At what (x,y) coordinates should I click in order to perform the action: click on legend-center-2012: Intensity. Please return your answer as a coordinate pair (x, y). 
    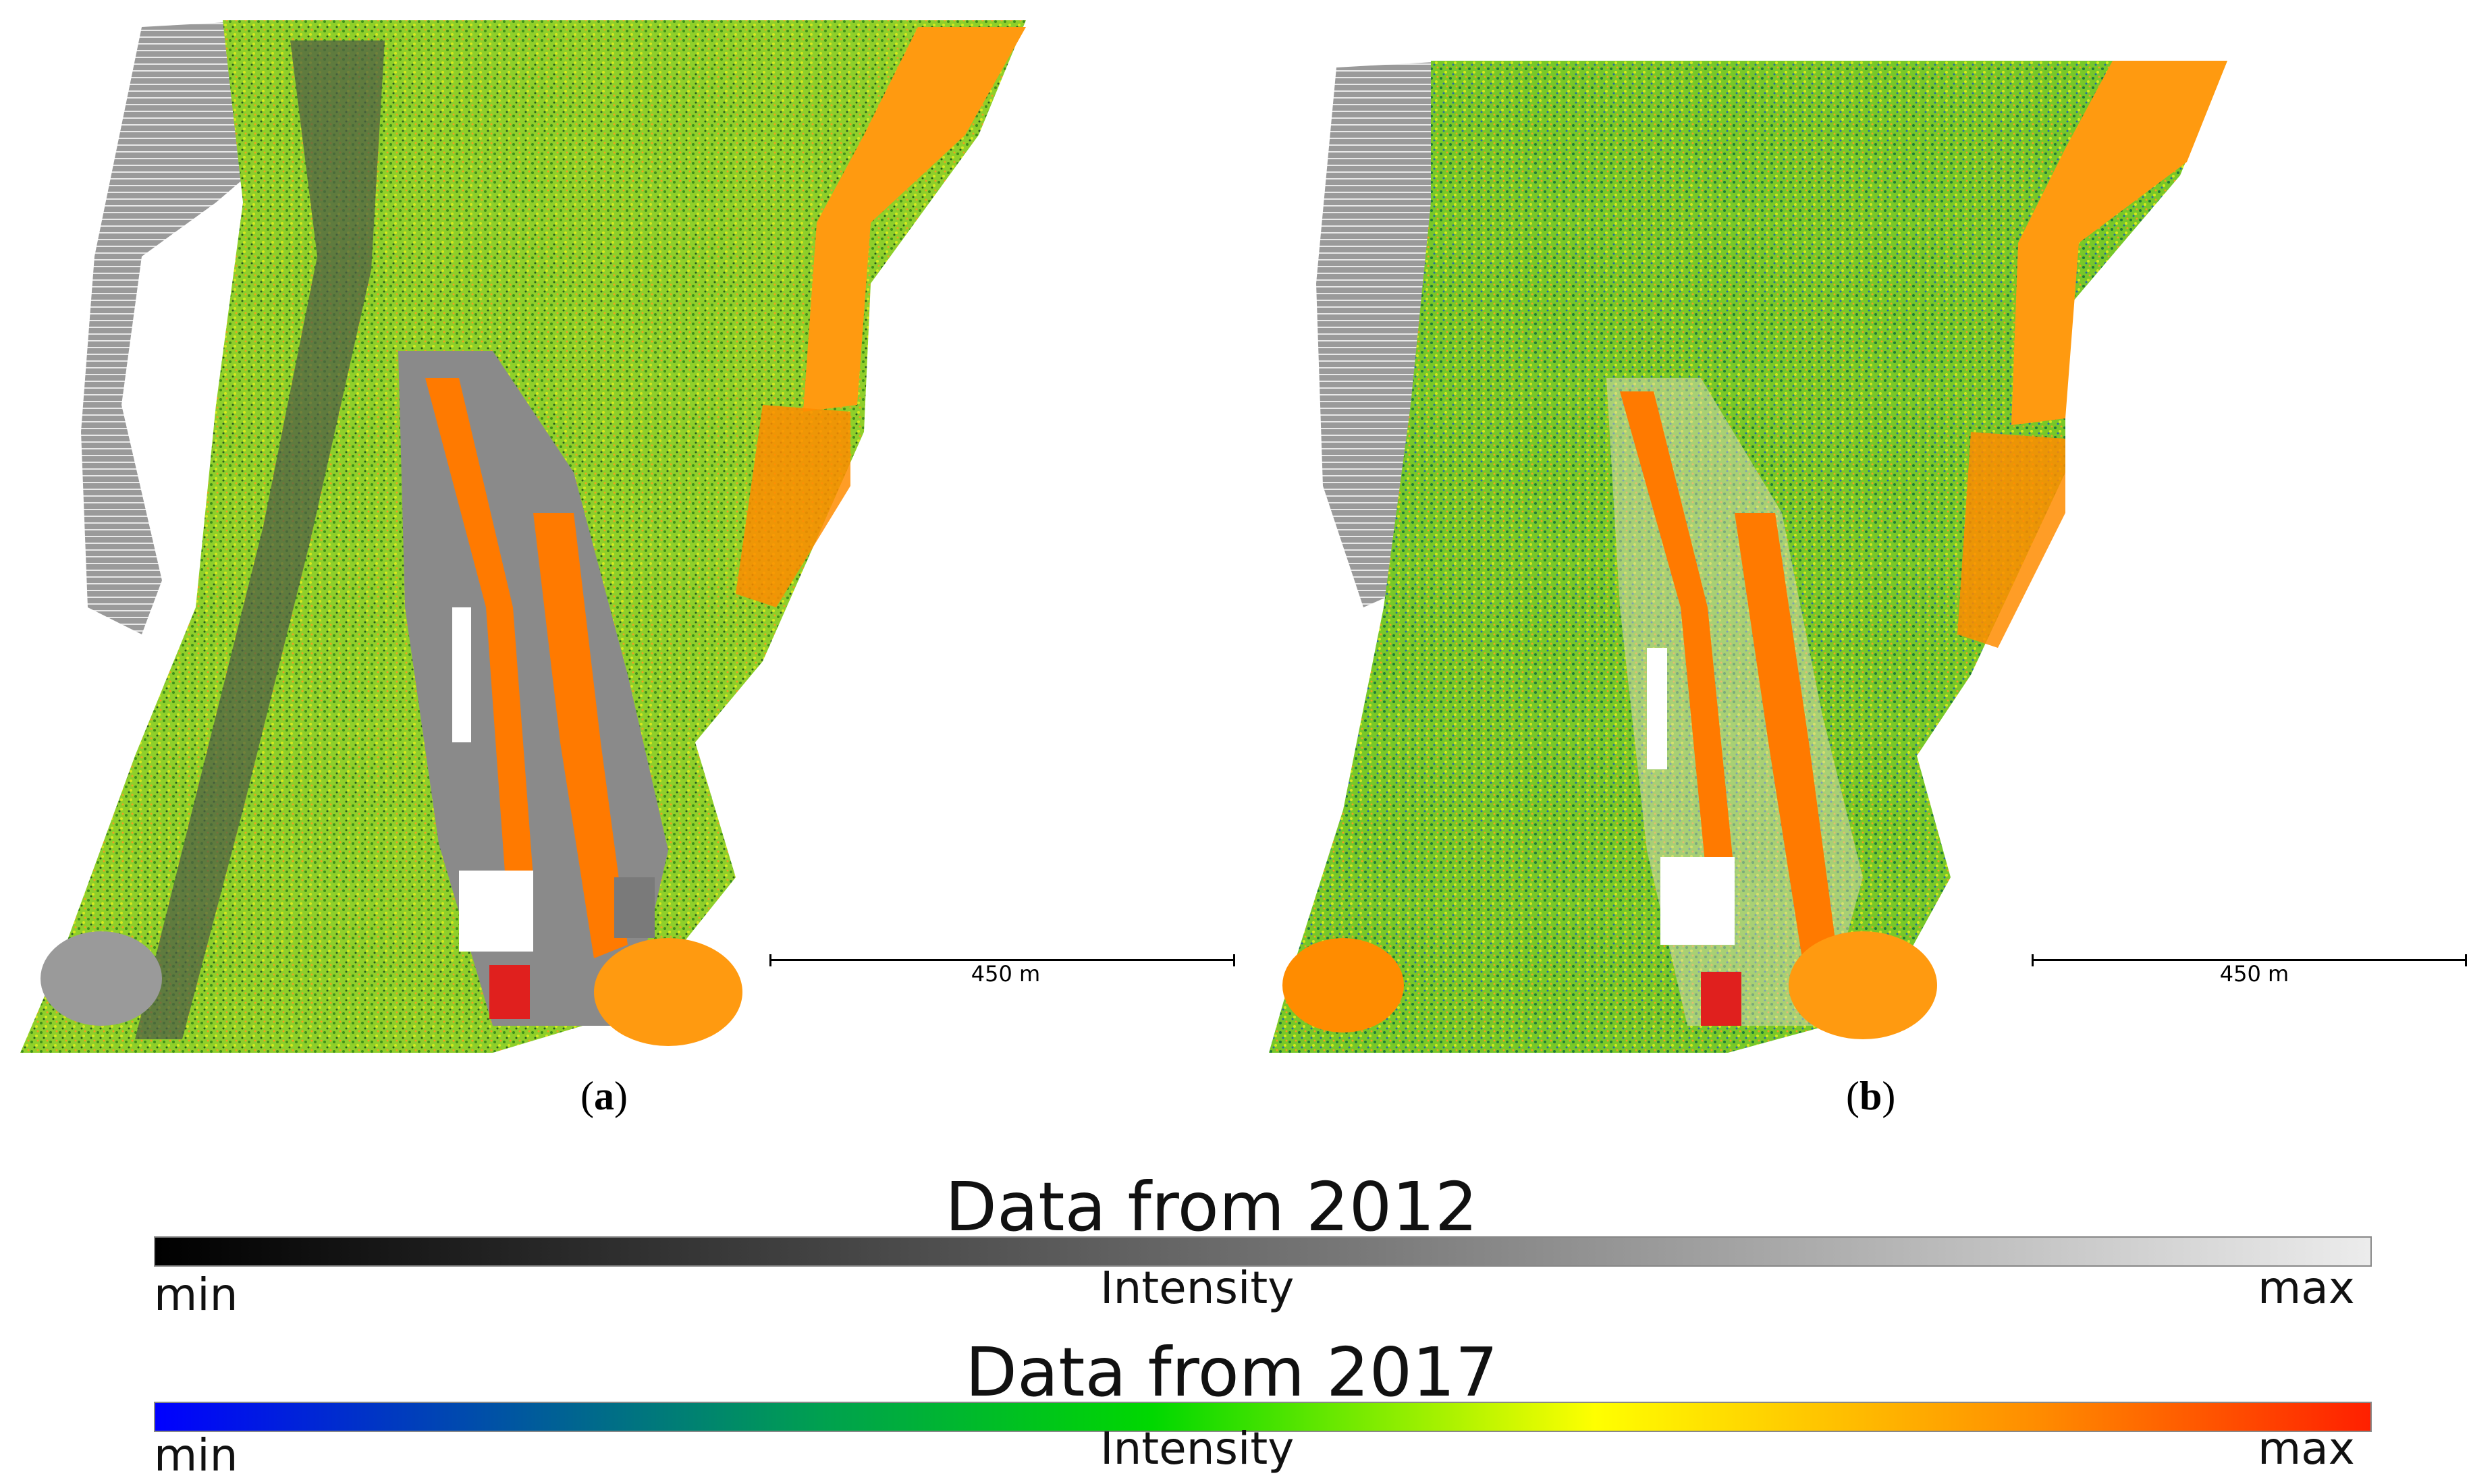
    Looking at the image, I should click on (1197, 1288).